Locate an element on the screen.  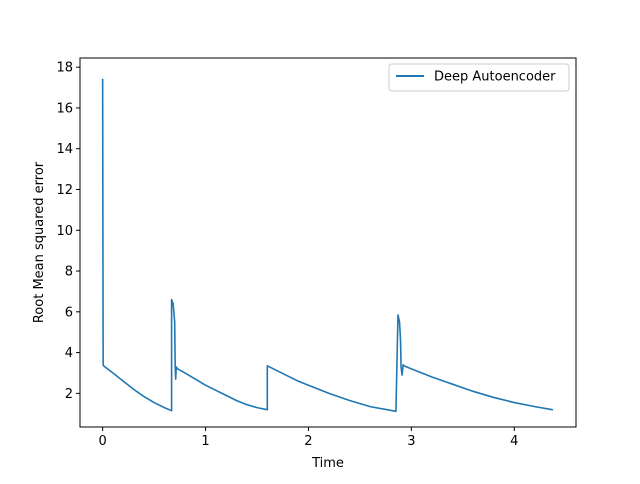
x-tick-label: 4 is located at coordinates (514, 441).